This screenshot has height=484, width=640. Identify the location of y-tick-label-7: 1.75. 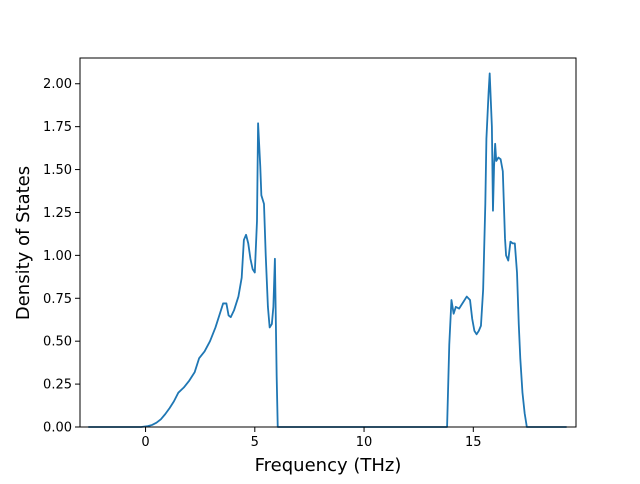
(57, 127).